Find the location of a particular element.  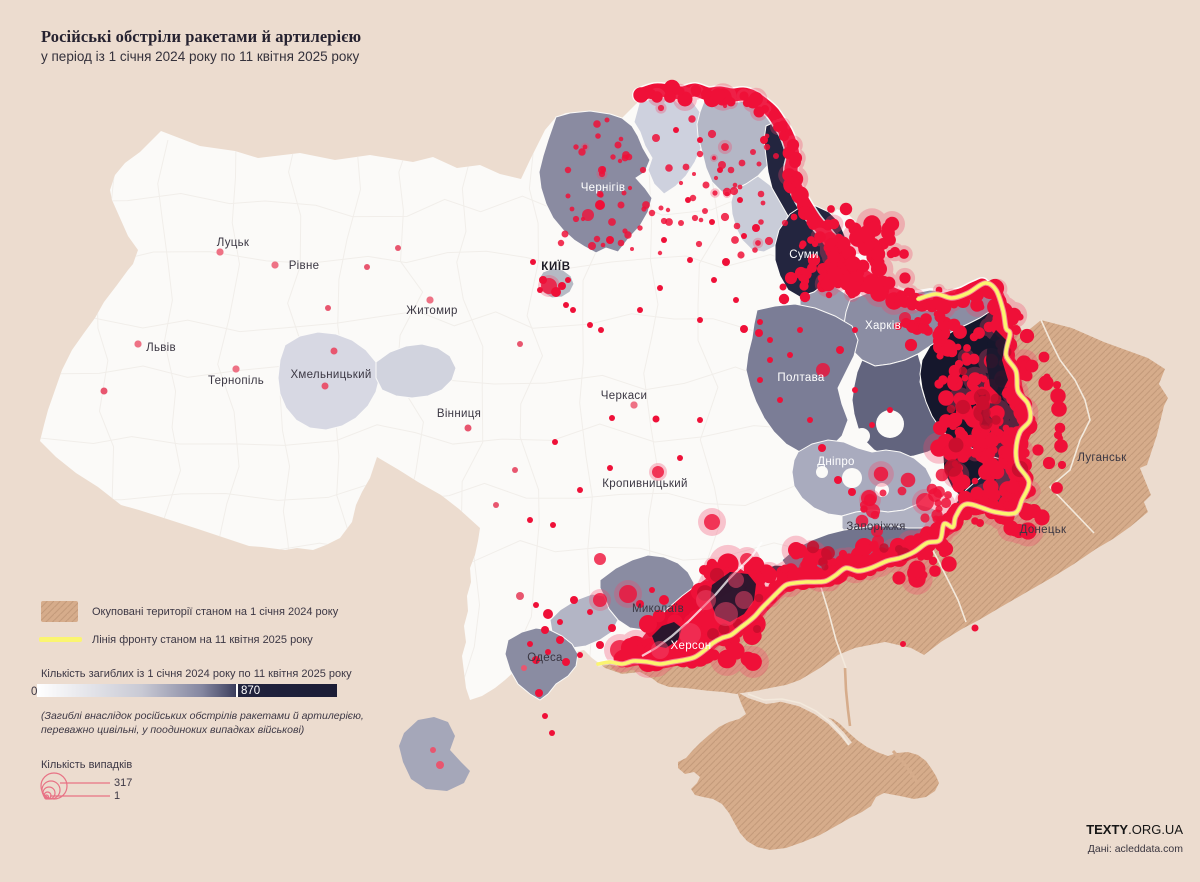

svg-text: Донецьк is located at coordinates (1043, 530).